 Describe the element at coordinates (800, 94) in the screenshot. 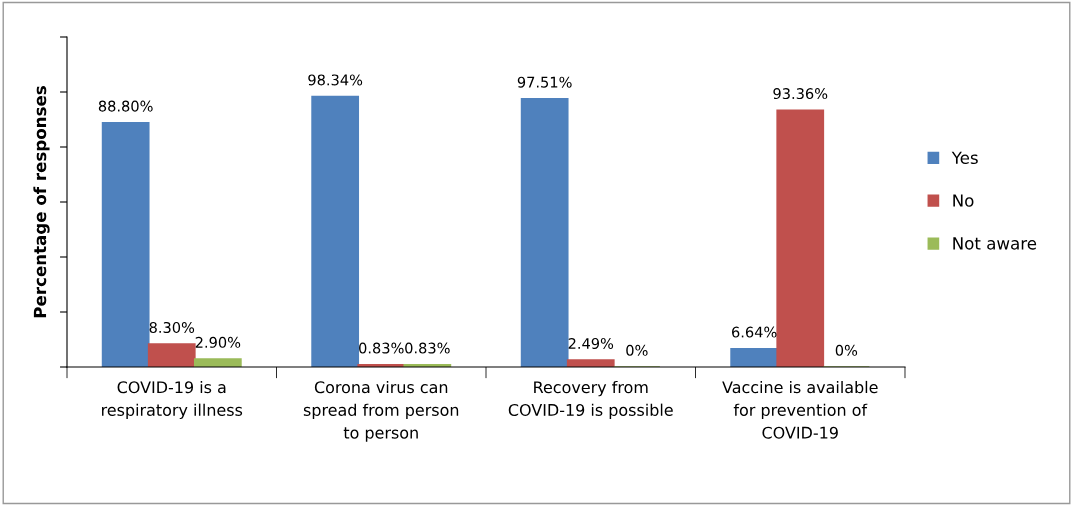

I see `data-label: 93.36%` at that location.